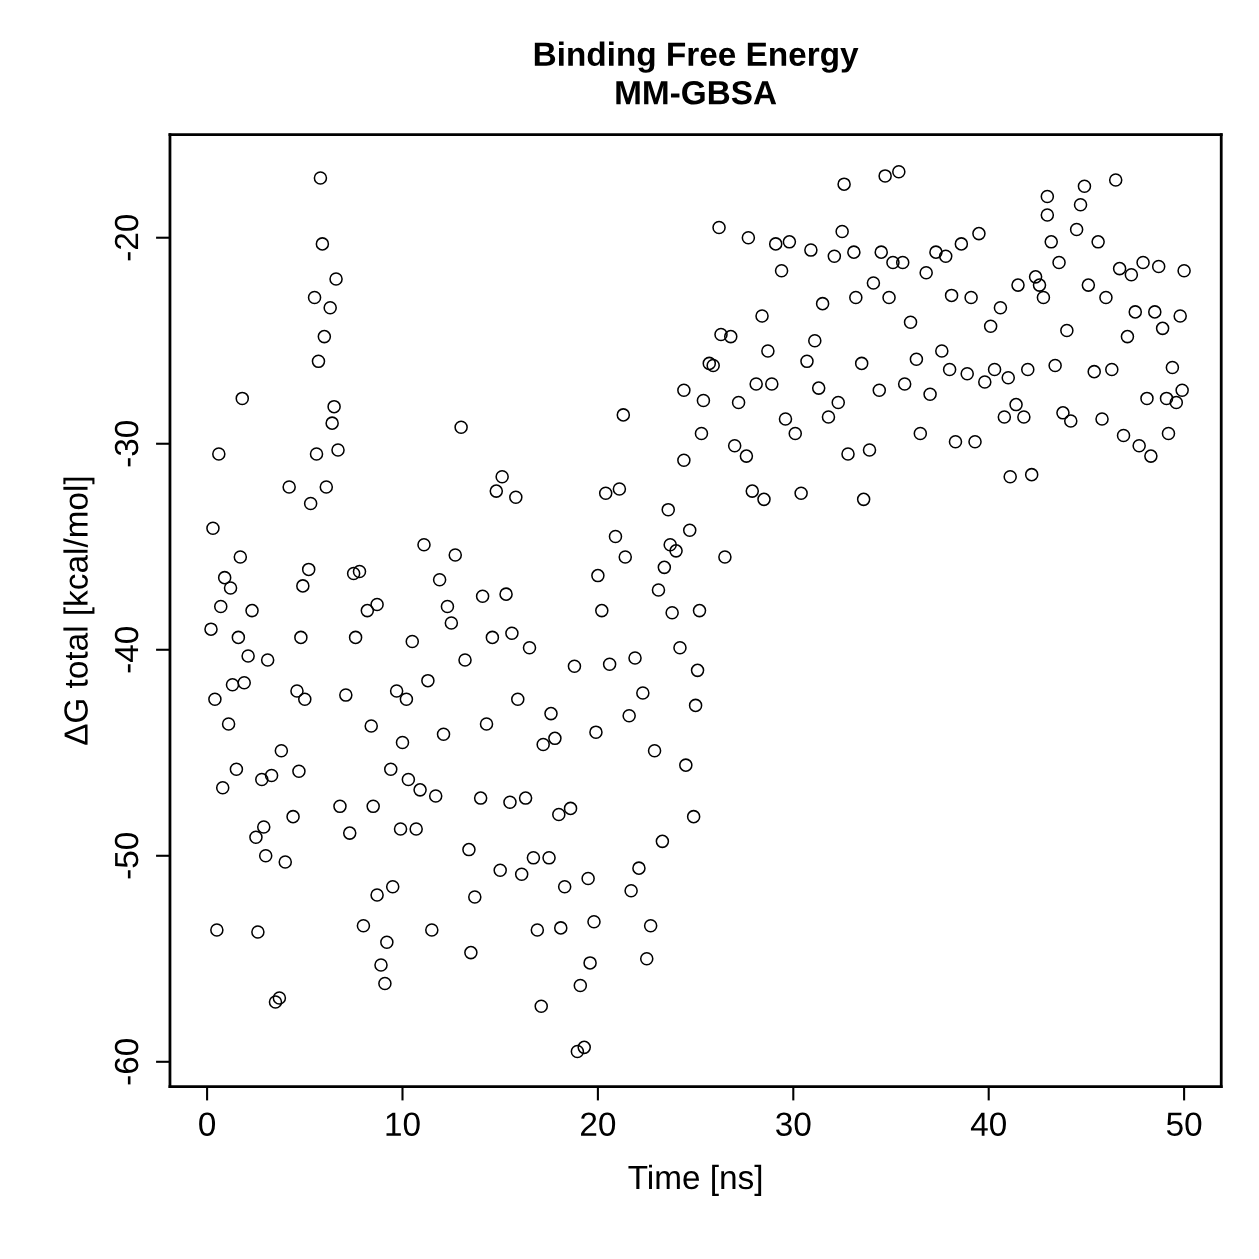  Describe the element at coordinates (126, 649) in the screenshot. I see `y-tick-label: -40` at that location.